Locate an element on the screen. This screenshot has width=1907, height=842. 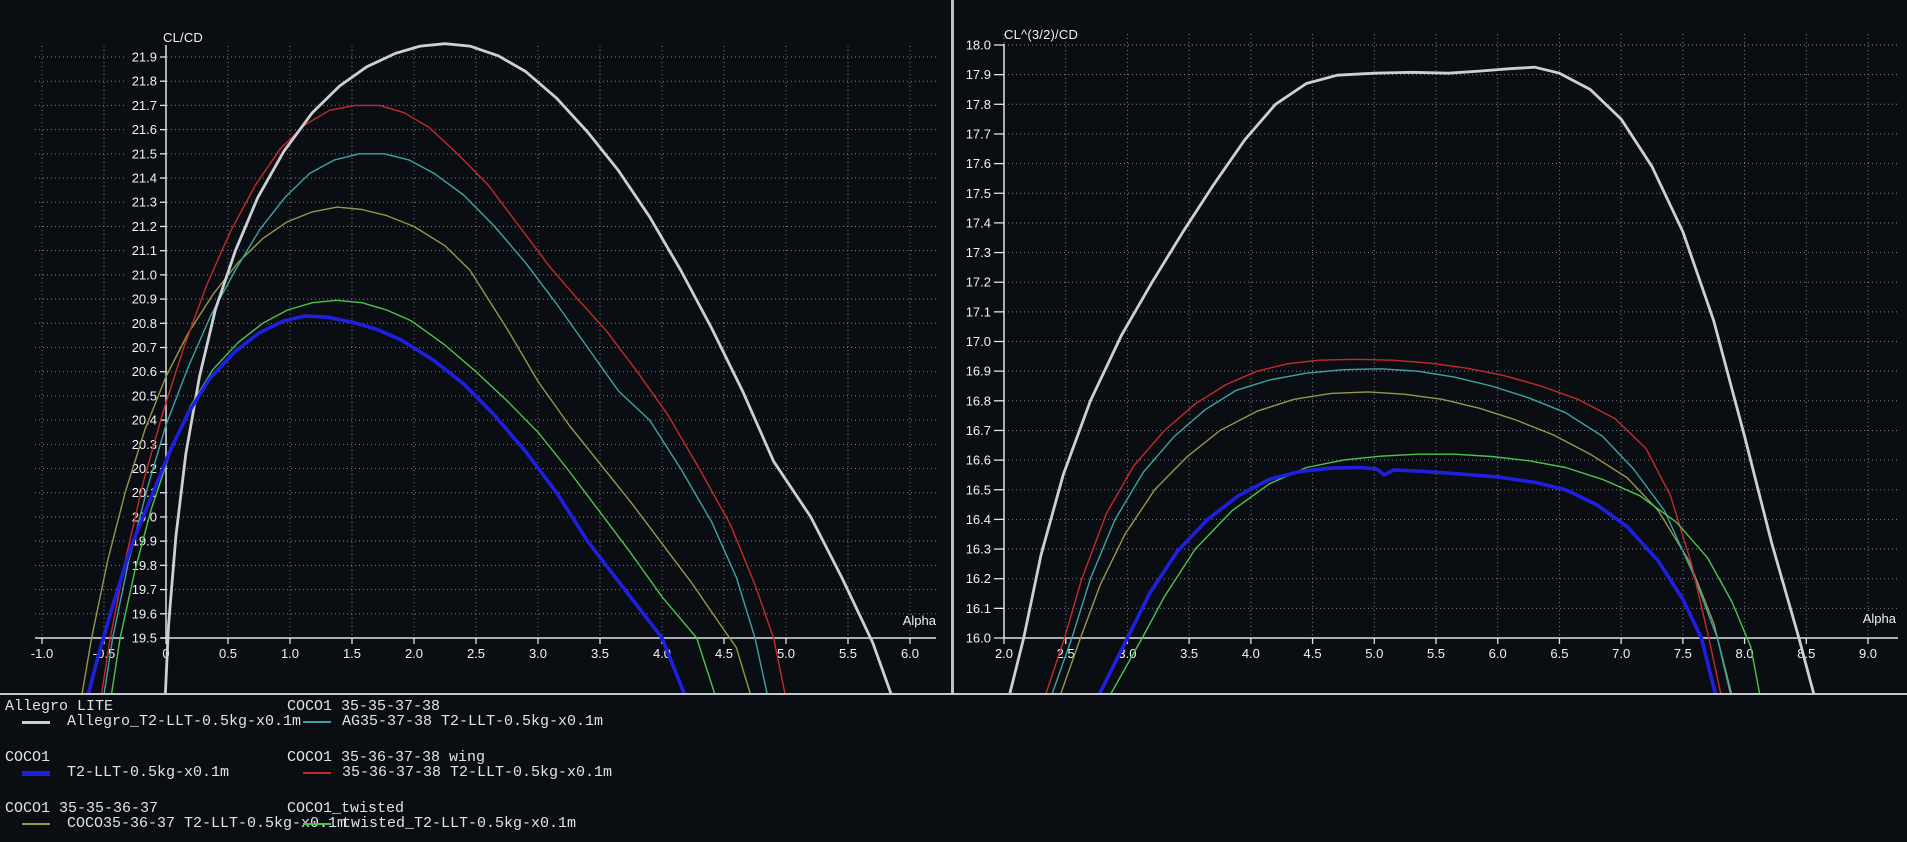
y-tick-label: 21.2 is located at coordinates (144, 226).